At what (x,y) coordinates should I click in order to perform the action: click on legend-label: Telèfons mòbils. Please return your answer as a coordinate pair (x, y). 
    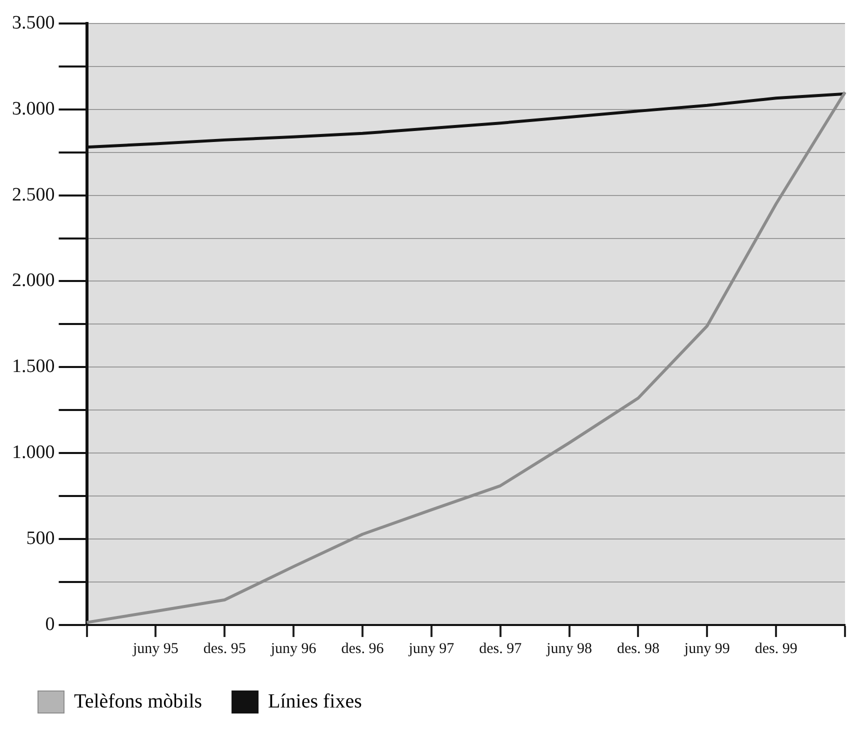
    Looking at the image, I should click on (138, 701).